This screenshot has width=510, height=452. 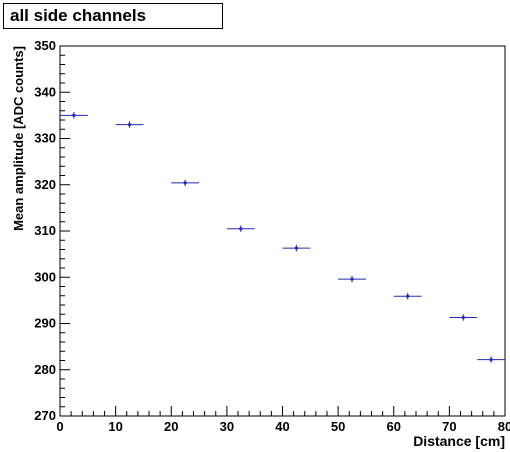 I want to click on y-axis-minor-ticks, so click(x=62, y=231).